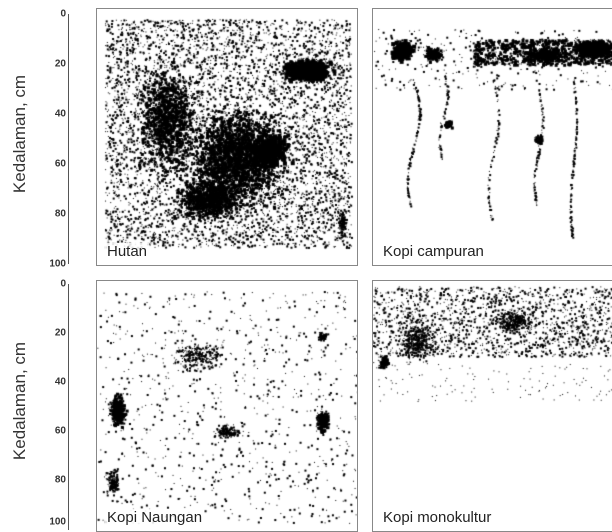  I want to click on y-tick-60-bottom: 60, so click(60, 431).